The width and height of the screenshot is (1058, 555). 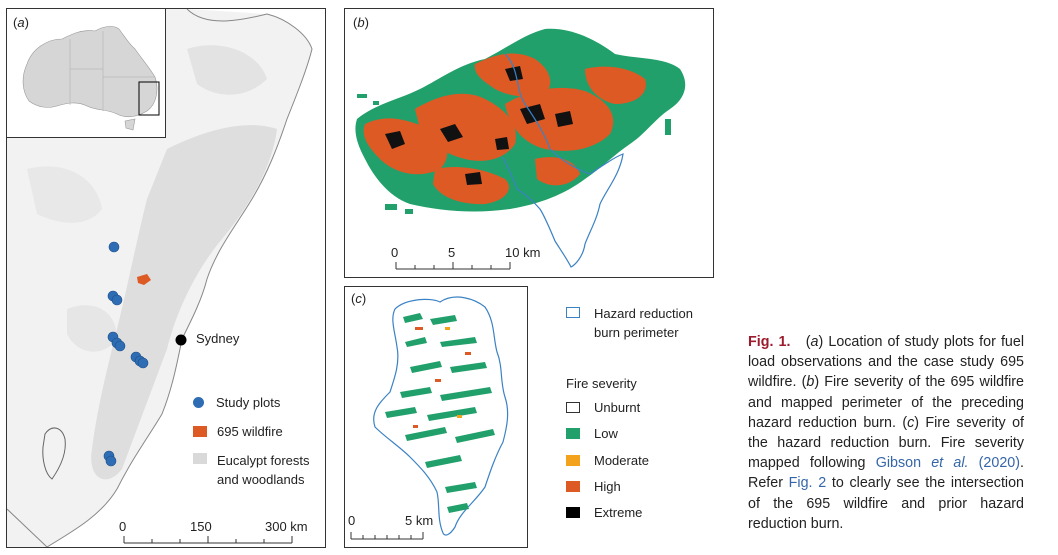 What do you see at coordinates (814, 342) in the screenshot?
I see `caption-a: a` at bounding box center [814, 342].